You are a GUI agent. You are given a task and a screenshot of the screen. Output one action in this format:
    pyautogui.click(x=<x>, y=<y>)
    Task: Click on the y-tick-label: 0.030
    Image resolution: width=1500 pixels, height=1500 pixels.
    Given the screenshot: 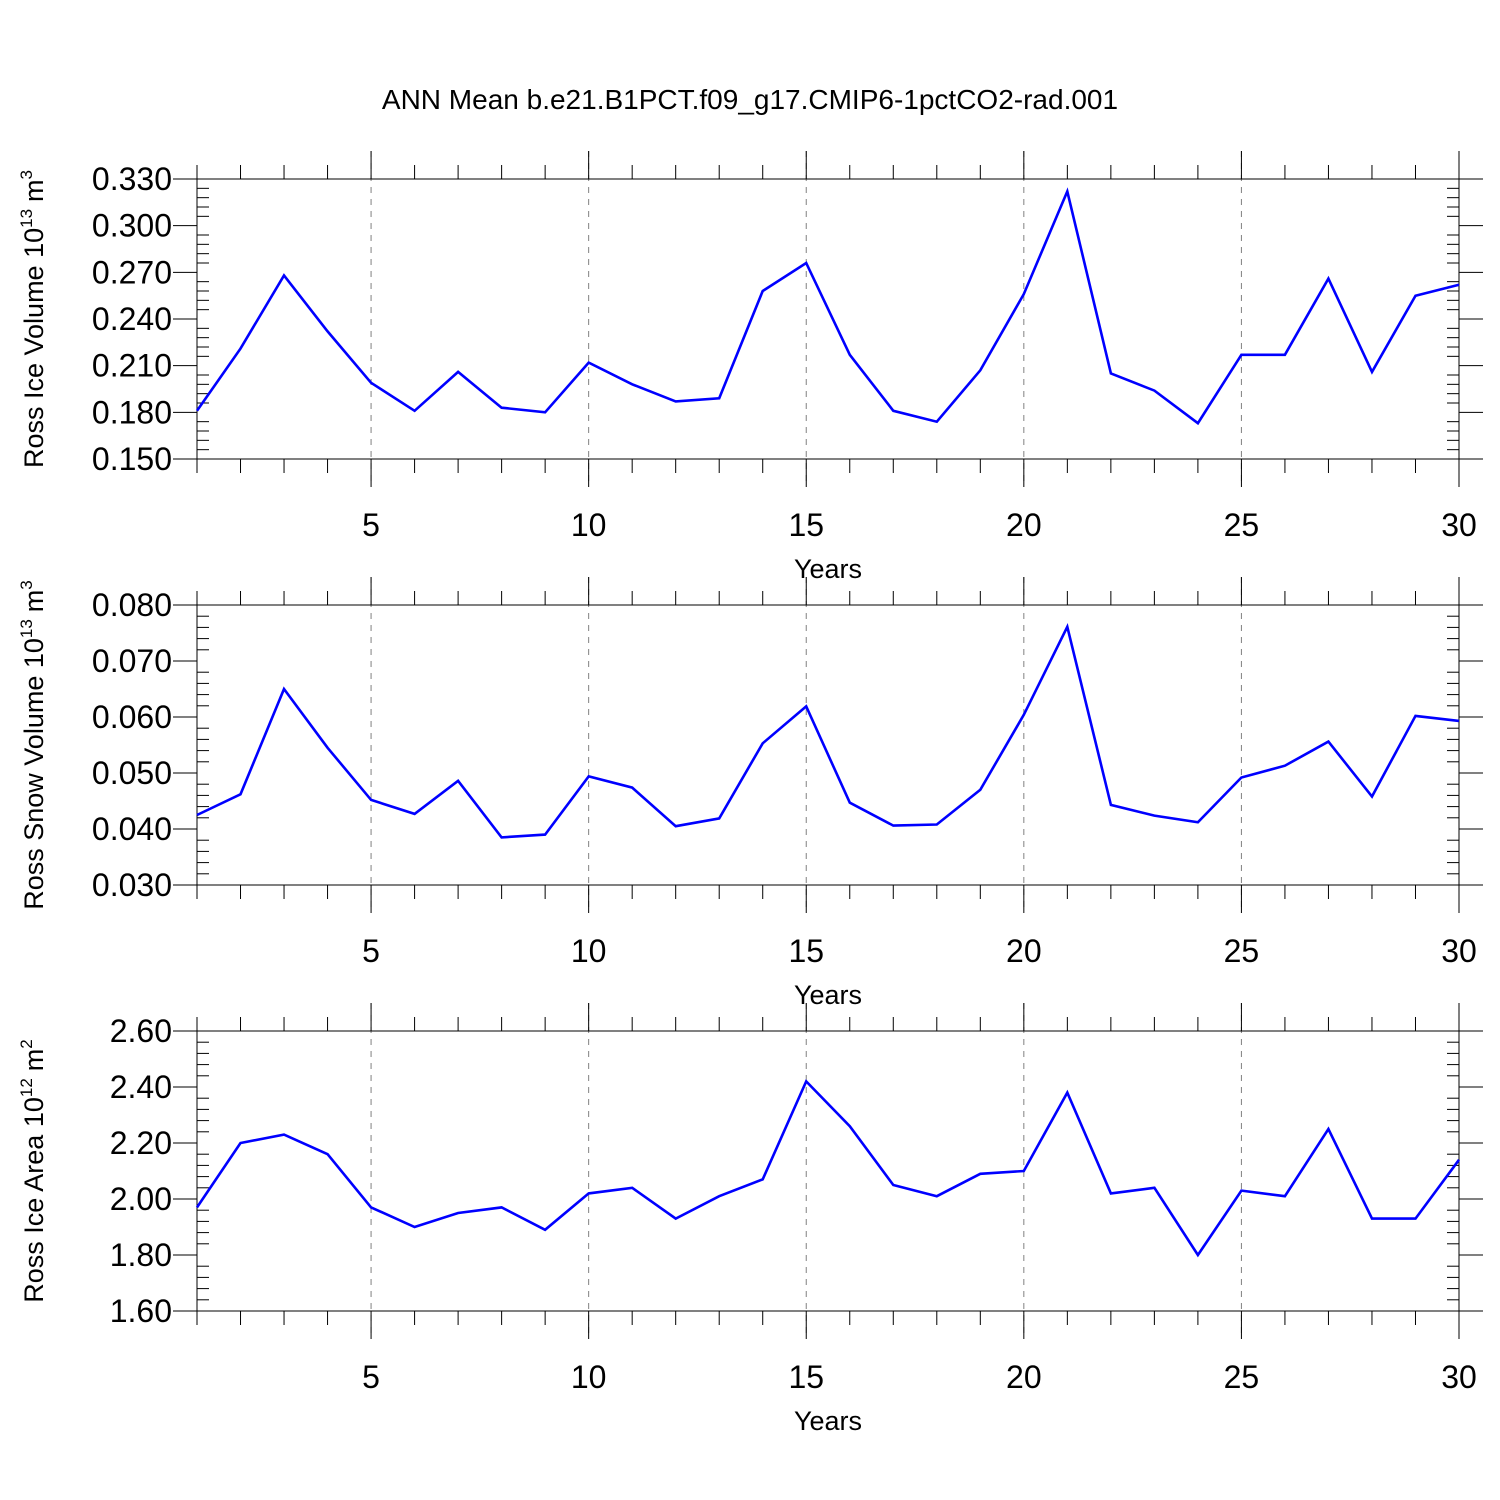 What is the action you would take?
    pyautogui.click(x=132, y=885)
    